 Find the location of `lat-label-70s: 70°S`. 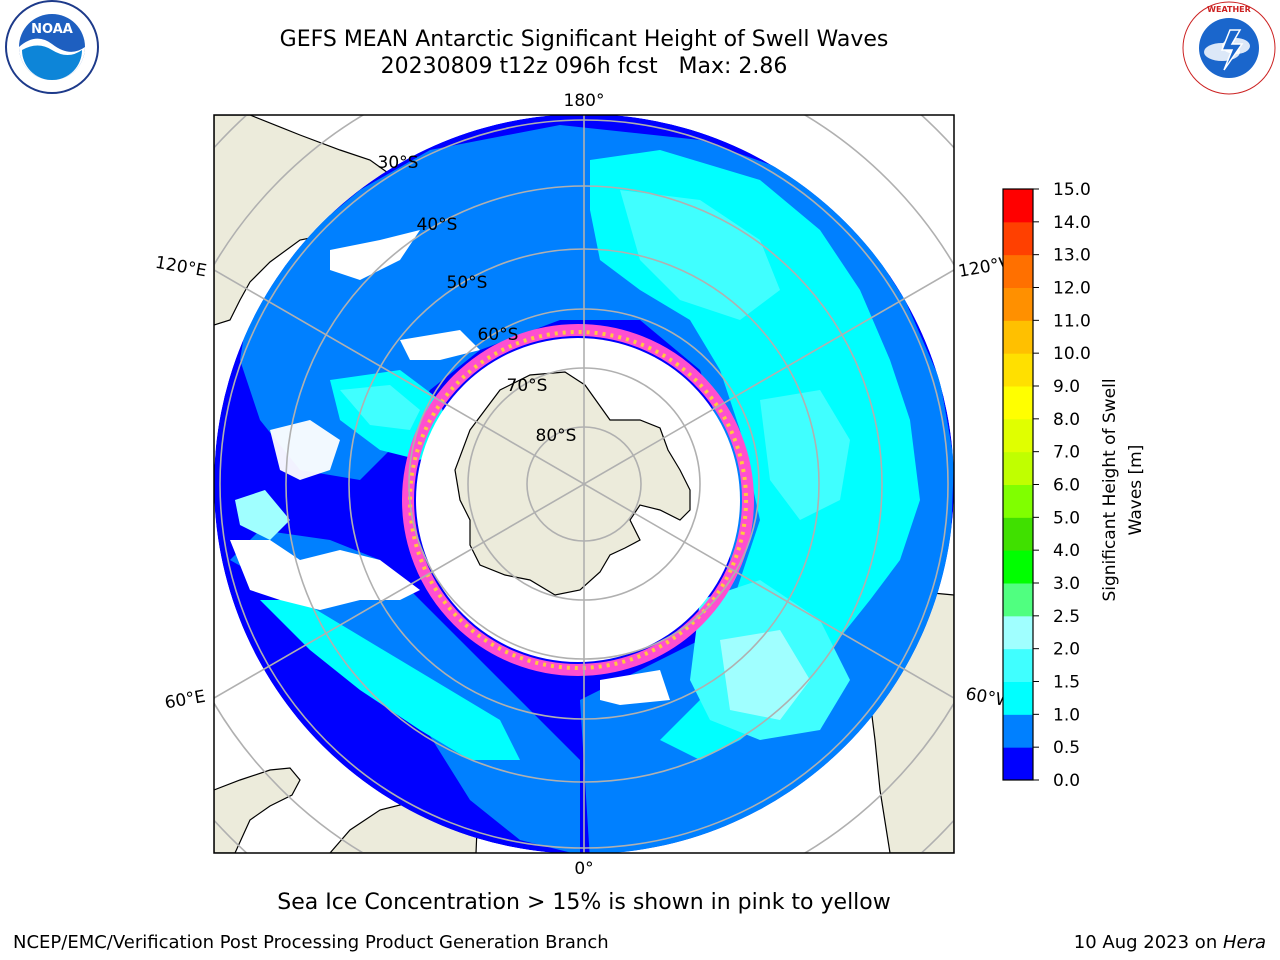

lat-label-70s: 70°S is located at coordinates (527, 386).